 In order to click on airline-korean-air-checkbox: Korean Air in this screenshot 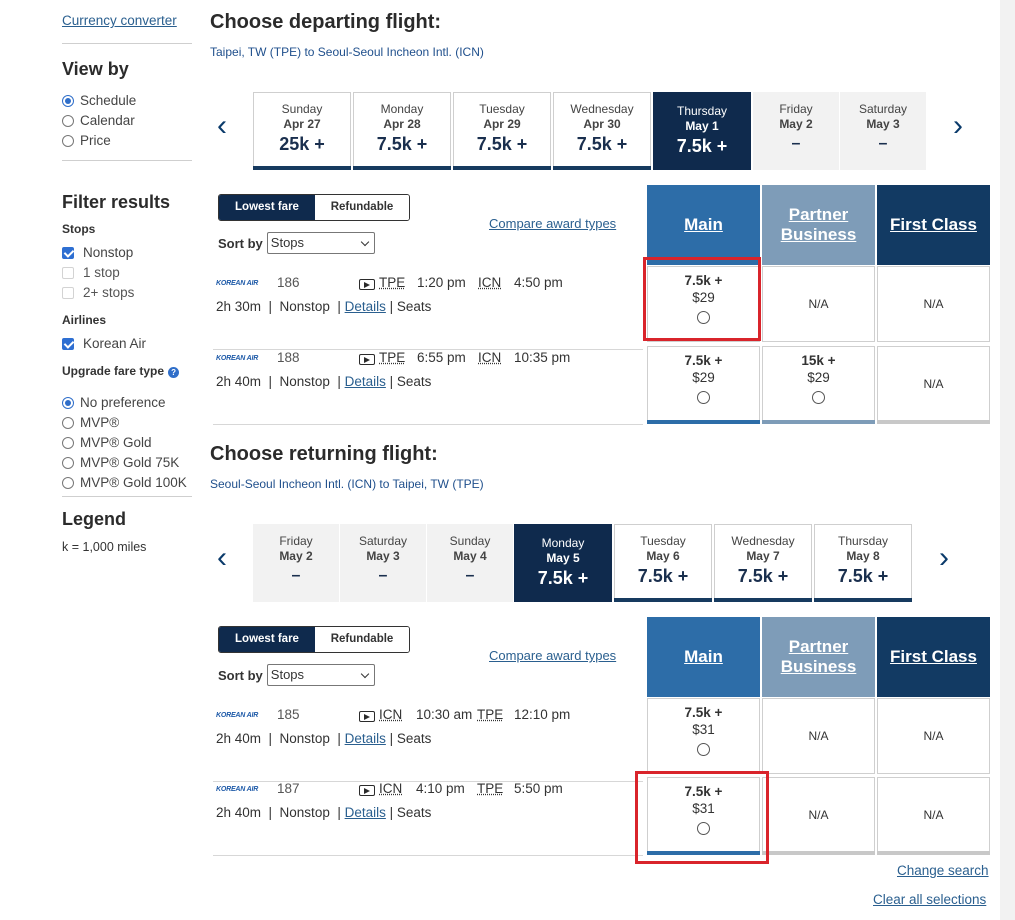, I will do `click(104, 343)`.